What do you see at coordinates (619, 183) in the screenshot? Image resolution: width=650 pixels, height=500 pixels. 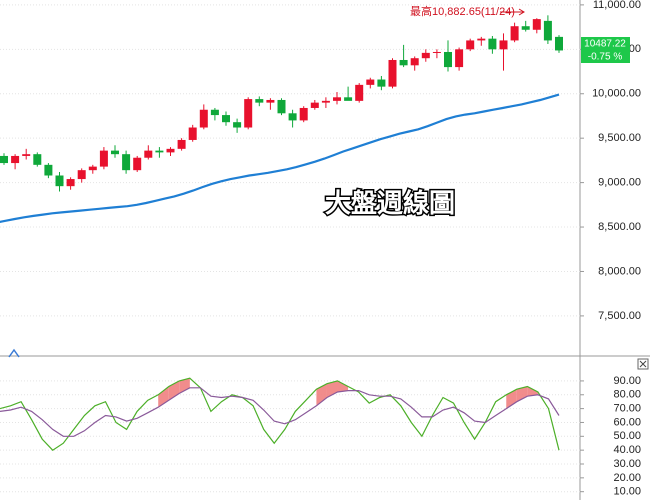 I see `y-tick-label: 9,000.00` at bounding box center [619, 183].